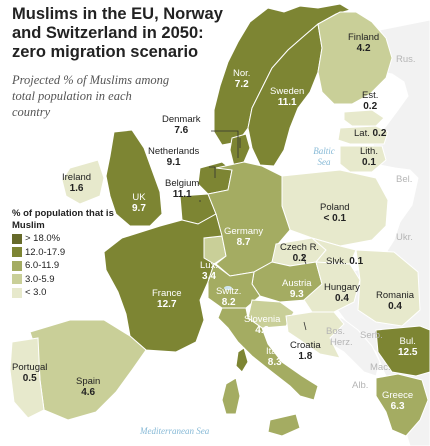 Image resolution: width=430 pixels, height=446 pixels. What do you see at coordinates (139, 203) in the screenshot?
I see `label-uk: UK 9.7` at bounding box center [139, 203].